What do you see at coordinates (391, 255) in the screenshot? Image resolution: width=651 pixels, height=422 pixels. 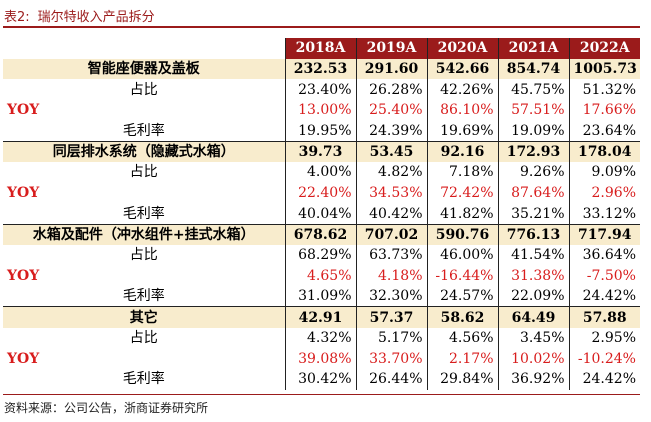 I see `table-cell: 63.73%` at bounding box center [391, 255].